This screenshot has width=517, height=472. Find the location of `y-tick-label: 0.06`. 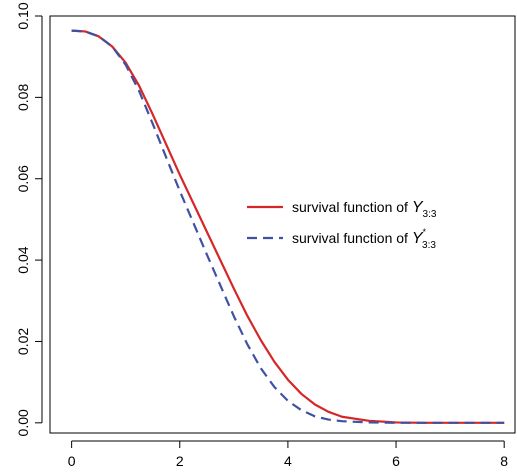

y-tick-label: 0.06 is located at coordinates (23, 178).